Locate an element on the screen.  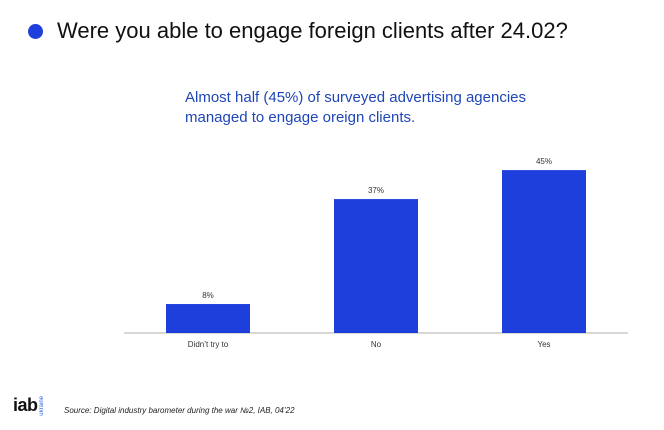
x-tick-label-0: Didn’t try to is located at coordinates (208, 344).